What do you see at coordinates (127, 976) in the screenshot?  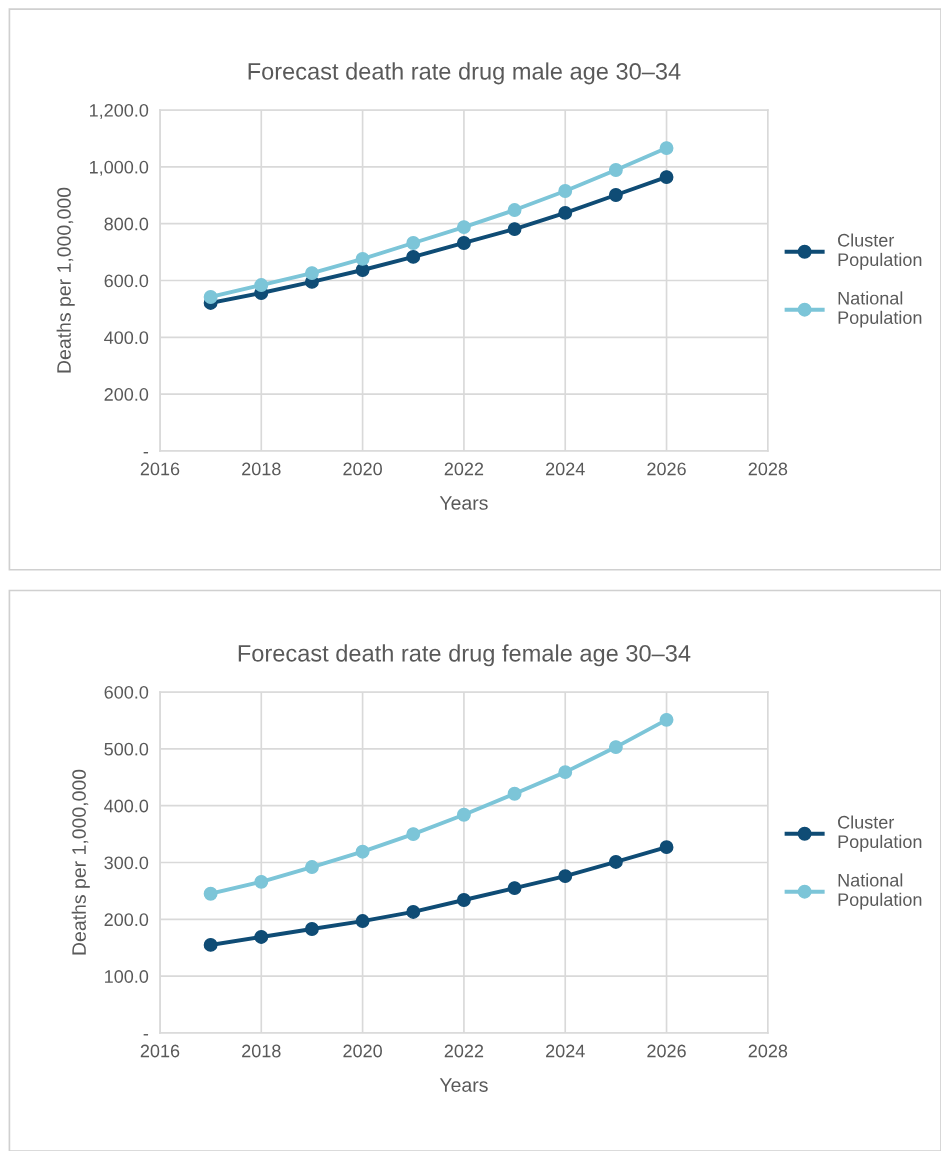 I see `y-tick-label: 100.0` at bounding box center [127, 976].